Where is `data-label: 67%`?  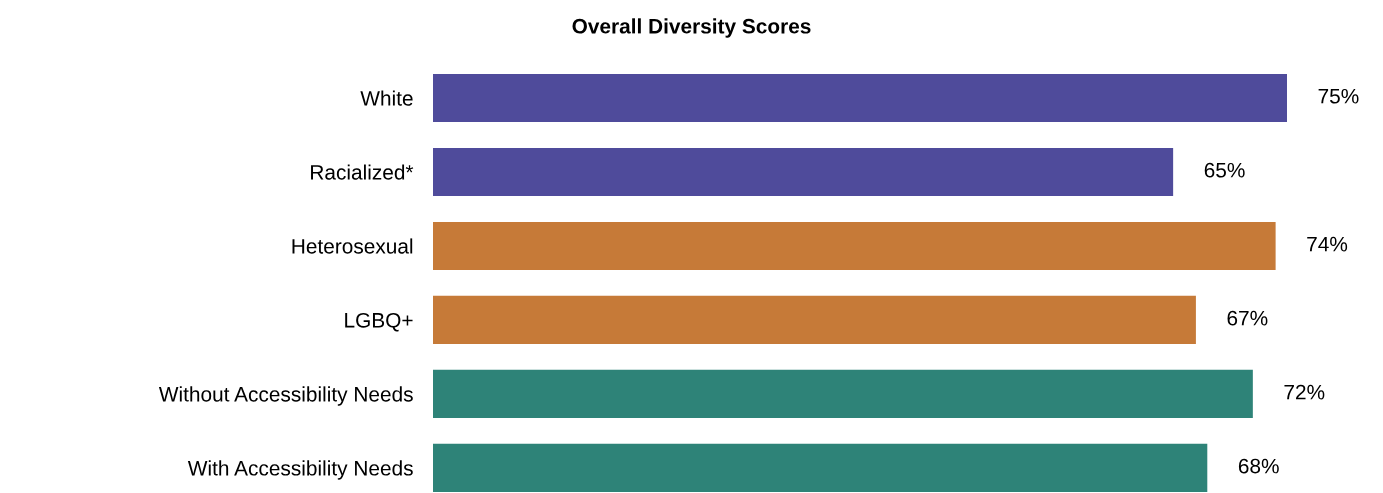
data-label: 67% is located at coordinates (1247, 318).